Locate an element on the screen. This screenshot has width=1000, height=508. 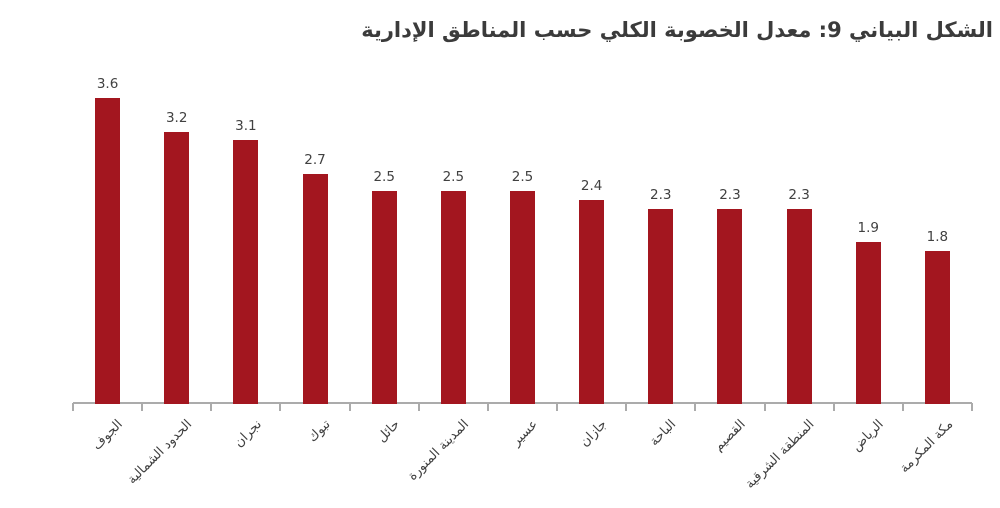
x-axis-label: المدينة المنورة is located at coordinates (427, 448).